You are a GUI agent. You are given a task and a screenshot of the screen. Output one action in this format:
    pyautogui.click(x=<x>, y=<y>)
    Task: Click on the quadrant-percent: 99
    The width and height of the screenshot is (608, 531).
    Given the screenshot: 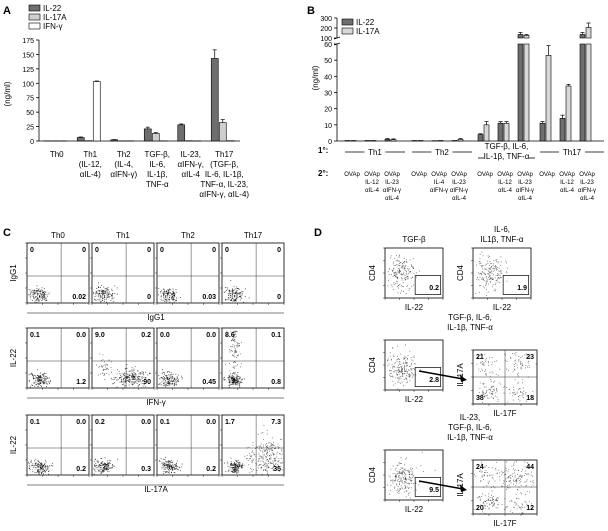 What is the action you would take?
    pyautogui.click(x=164, y=382)
    